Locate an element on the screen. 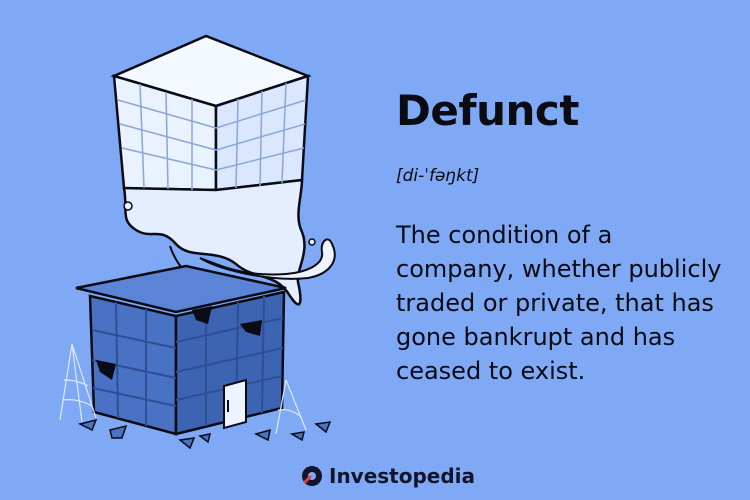 Image resolution: width=750 pixels, height=500 pixels. term-title: Defunct is located at coordinates (487, 110).